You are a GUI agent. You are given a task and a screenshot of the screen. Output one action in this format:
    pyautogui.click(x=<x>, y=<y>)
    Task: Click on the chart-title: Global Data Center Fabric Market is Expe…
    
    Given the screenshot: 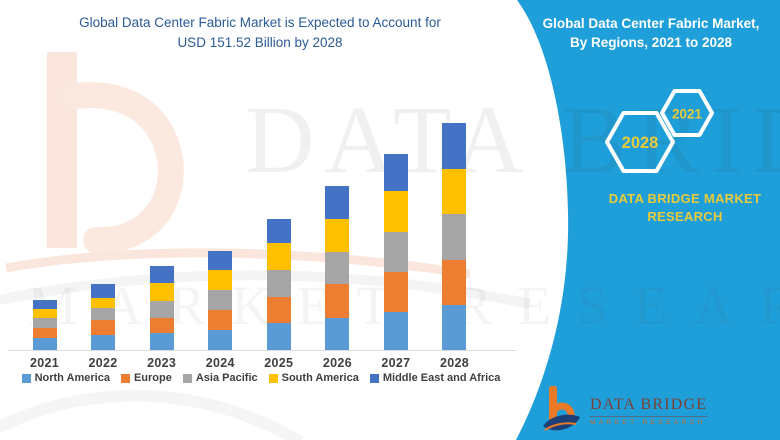 What is the action you would take?
    pyautogui.click(x=260, y=33)
    